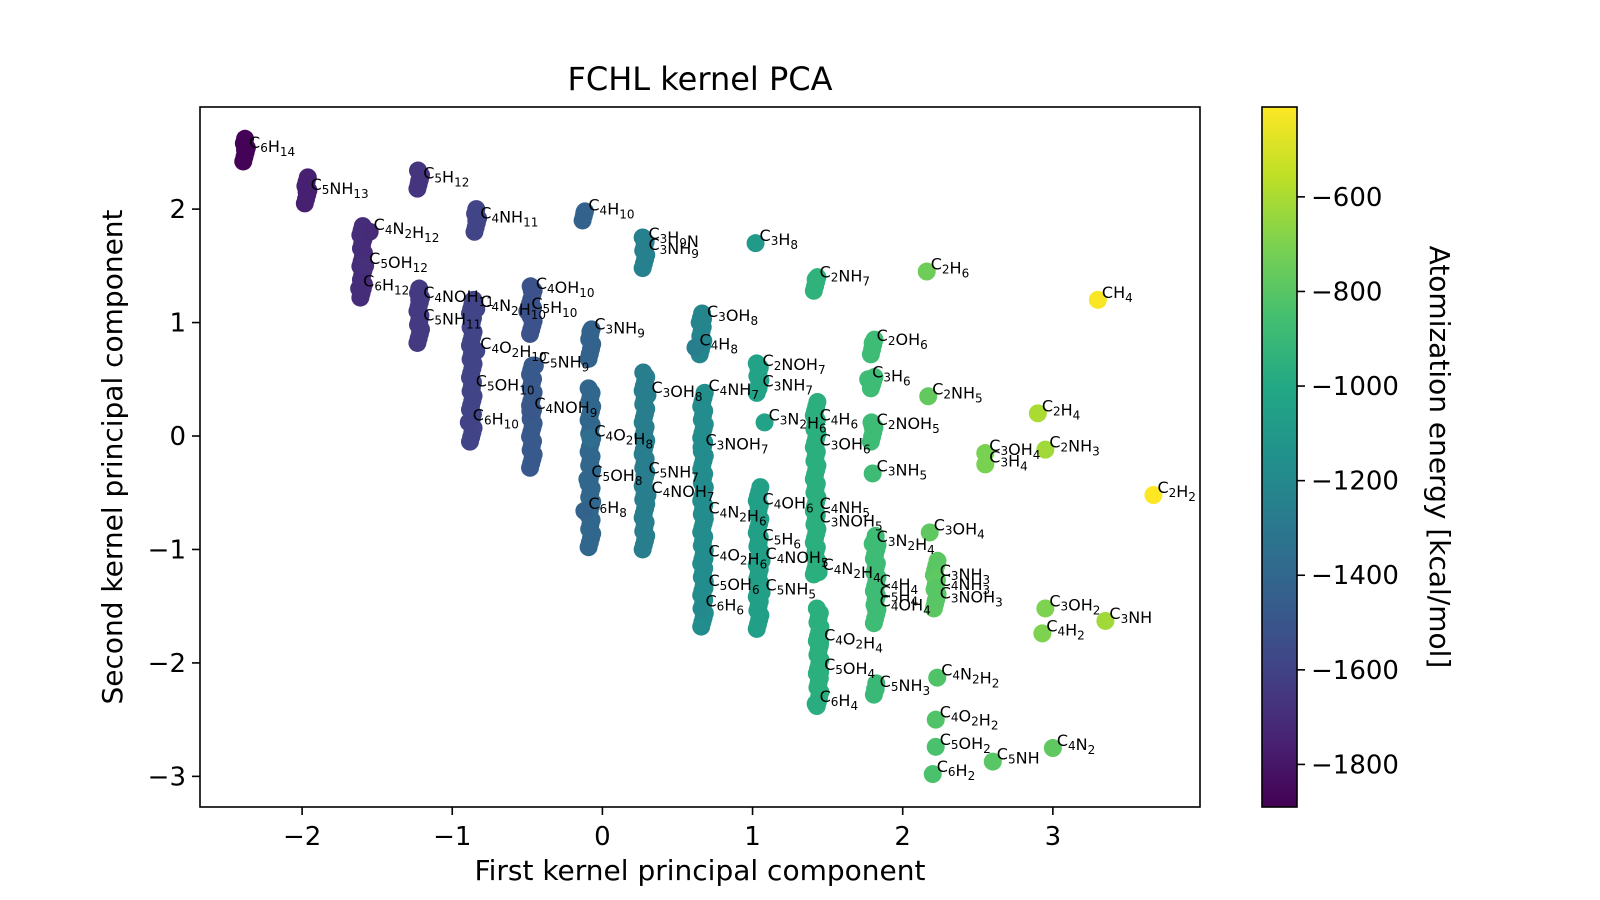 The height and width of the screenshot is (900, 1600). What do you see at coordinates (851, 521) in the screenshot?
I see `point-label: C3NOH5` at bounding box center [851, 521].